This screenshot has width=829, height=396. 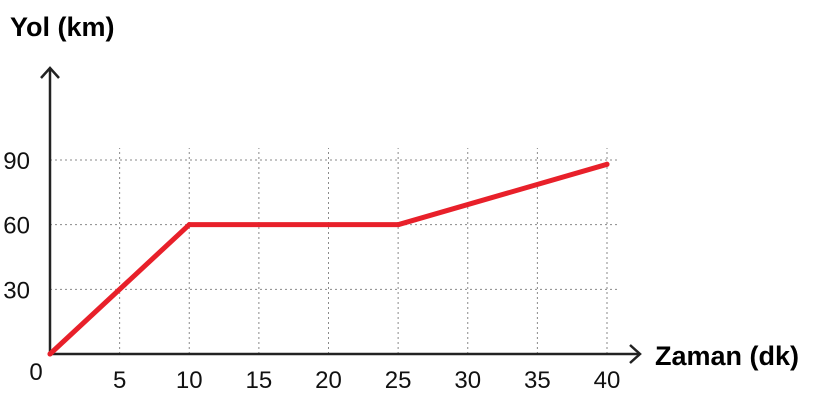 What do you see at coordinates (727, 356) in the screenshot?
I see `x-axis-title: Zaman (dk)` at bounding box center [727, 356].